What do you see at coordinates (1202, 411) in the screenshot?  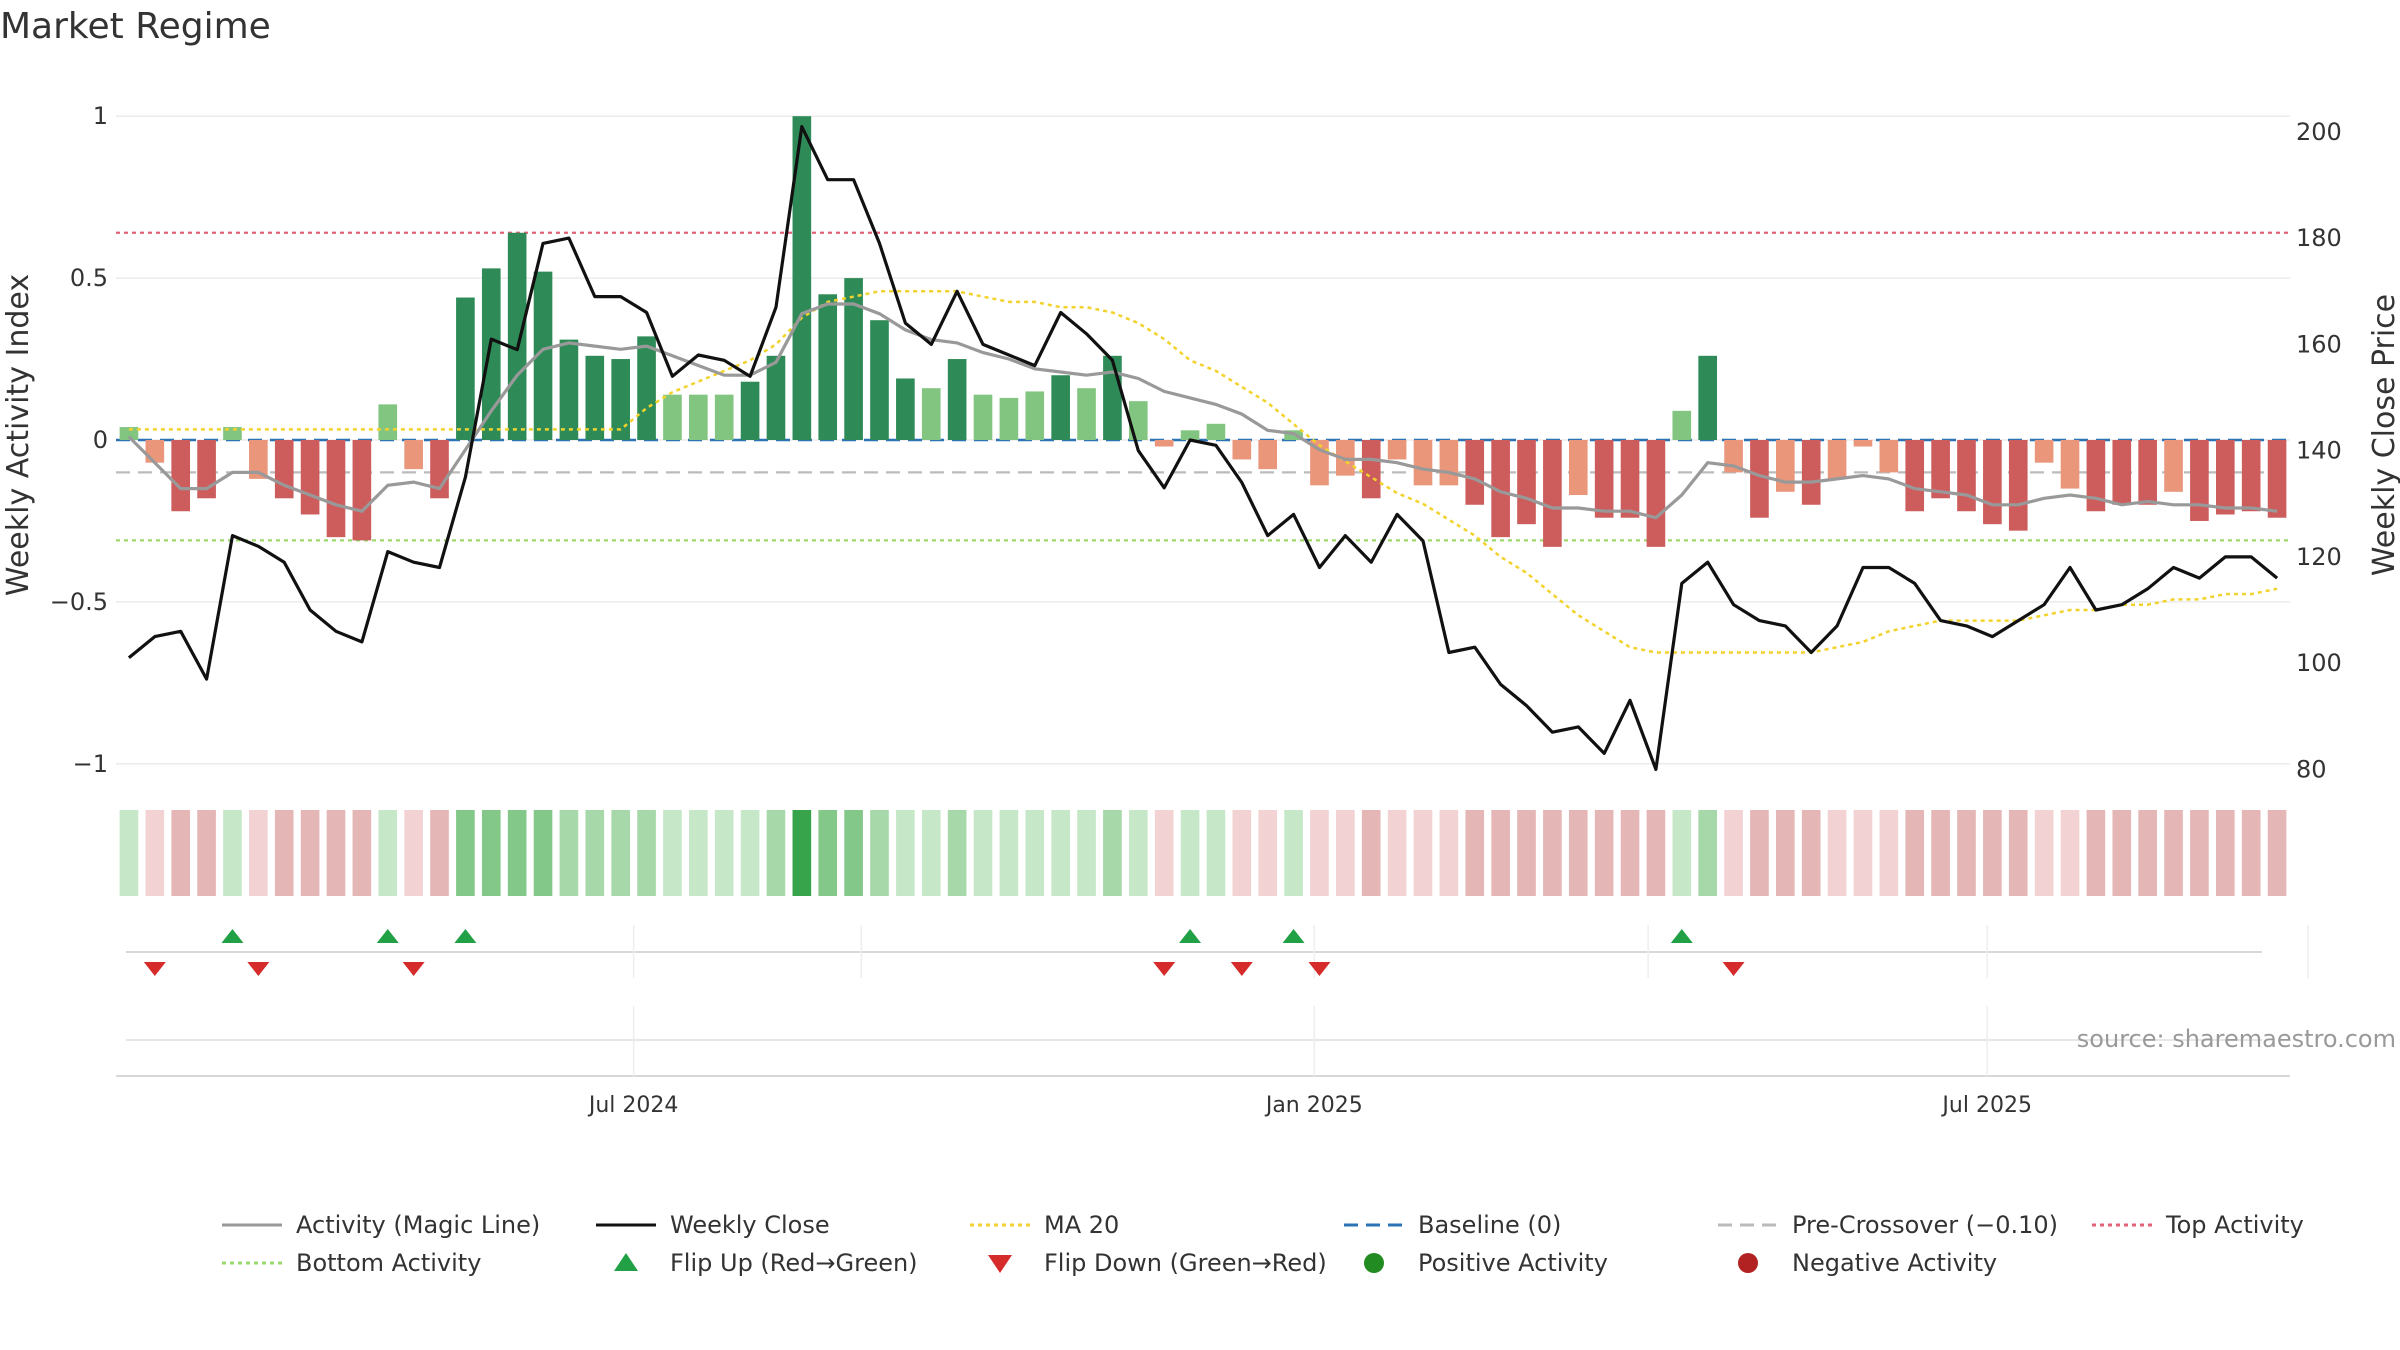 I see `magic-line` at bounding box center [1202, 411].